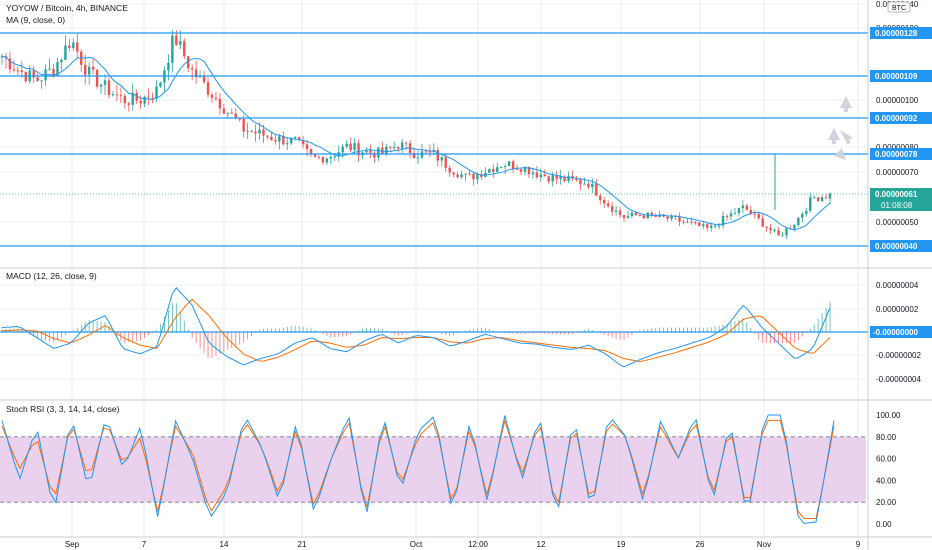 This screenshot has height=550, width=932. What do you see at coordinates (901, 332) in the screenshot?
I see `macd-zero-tag` at bounding box center [901, 332].